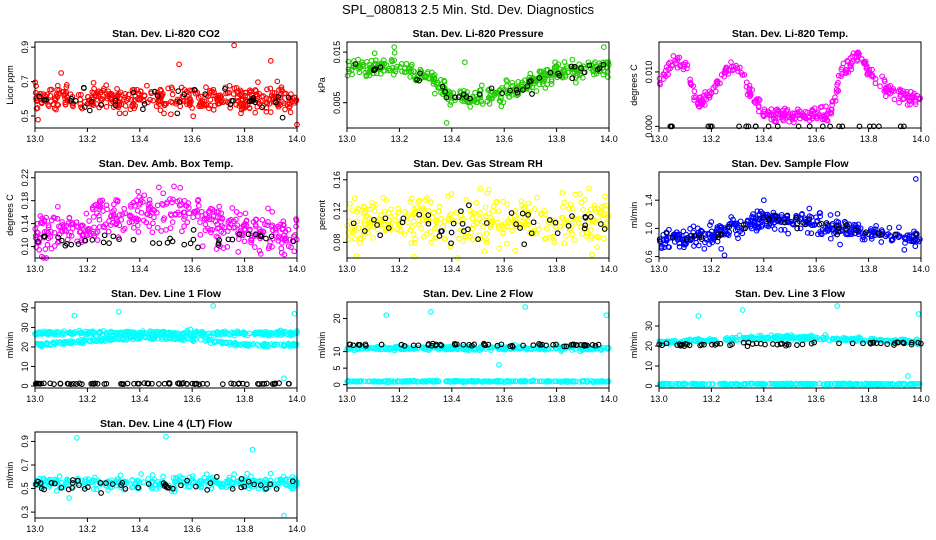 The width and height of the screenshot is (936, 540). Describe the element at coordinates (337, 102) in the screenshot. I see `y-tick-label: 0.005` at that location.